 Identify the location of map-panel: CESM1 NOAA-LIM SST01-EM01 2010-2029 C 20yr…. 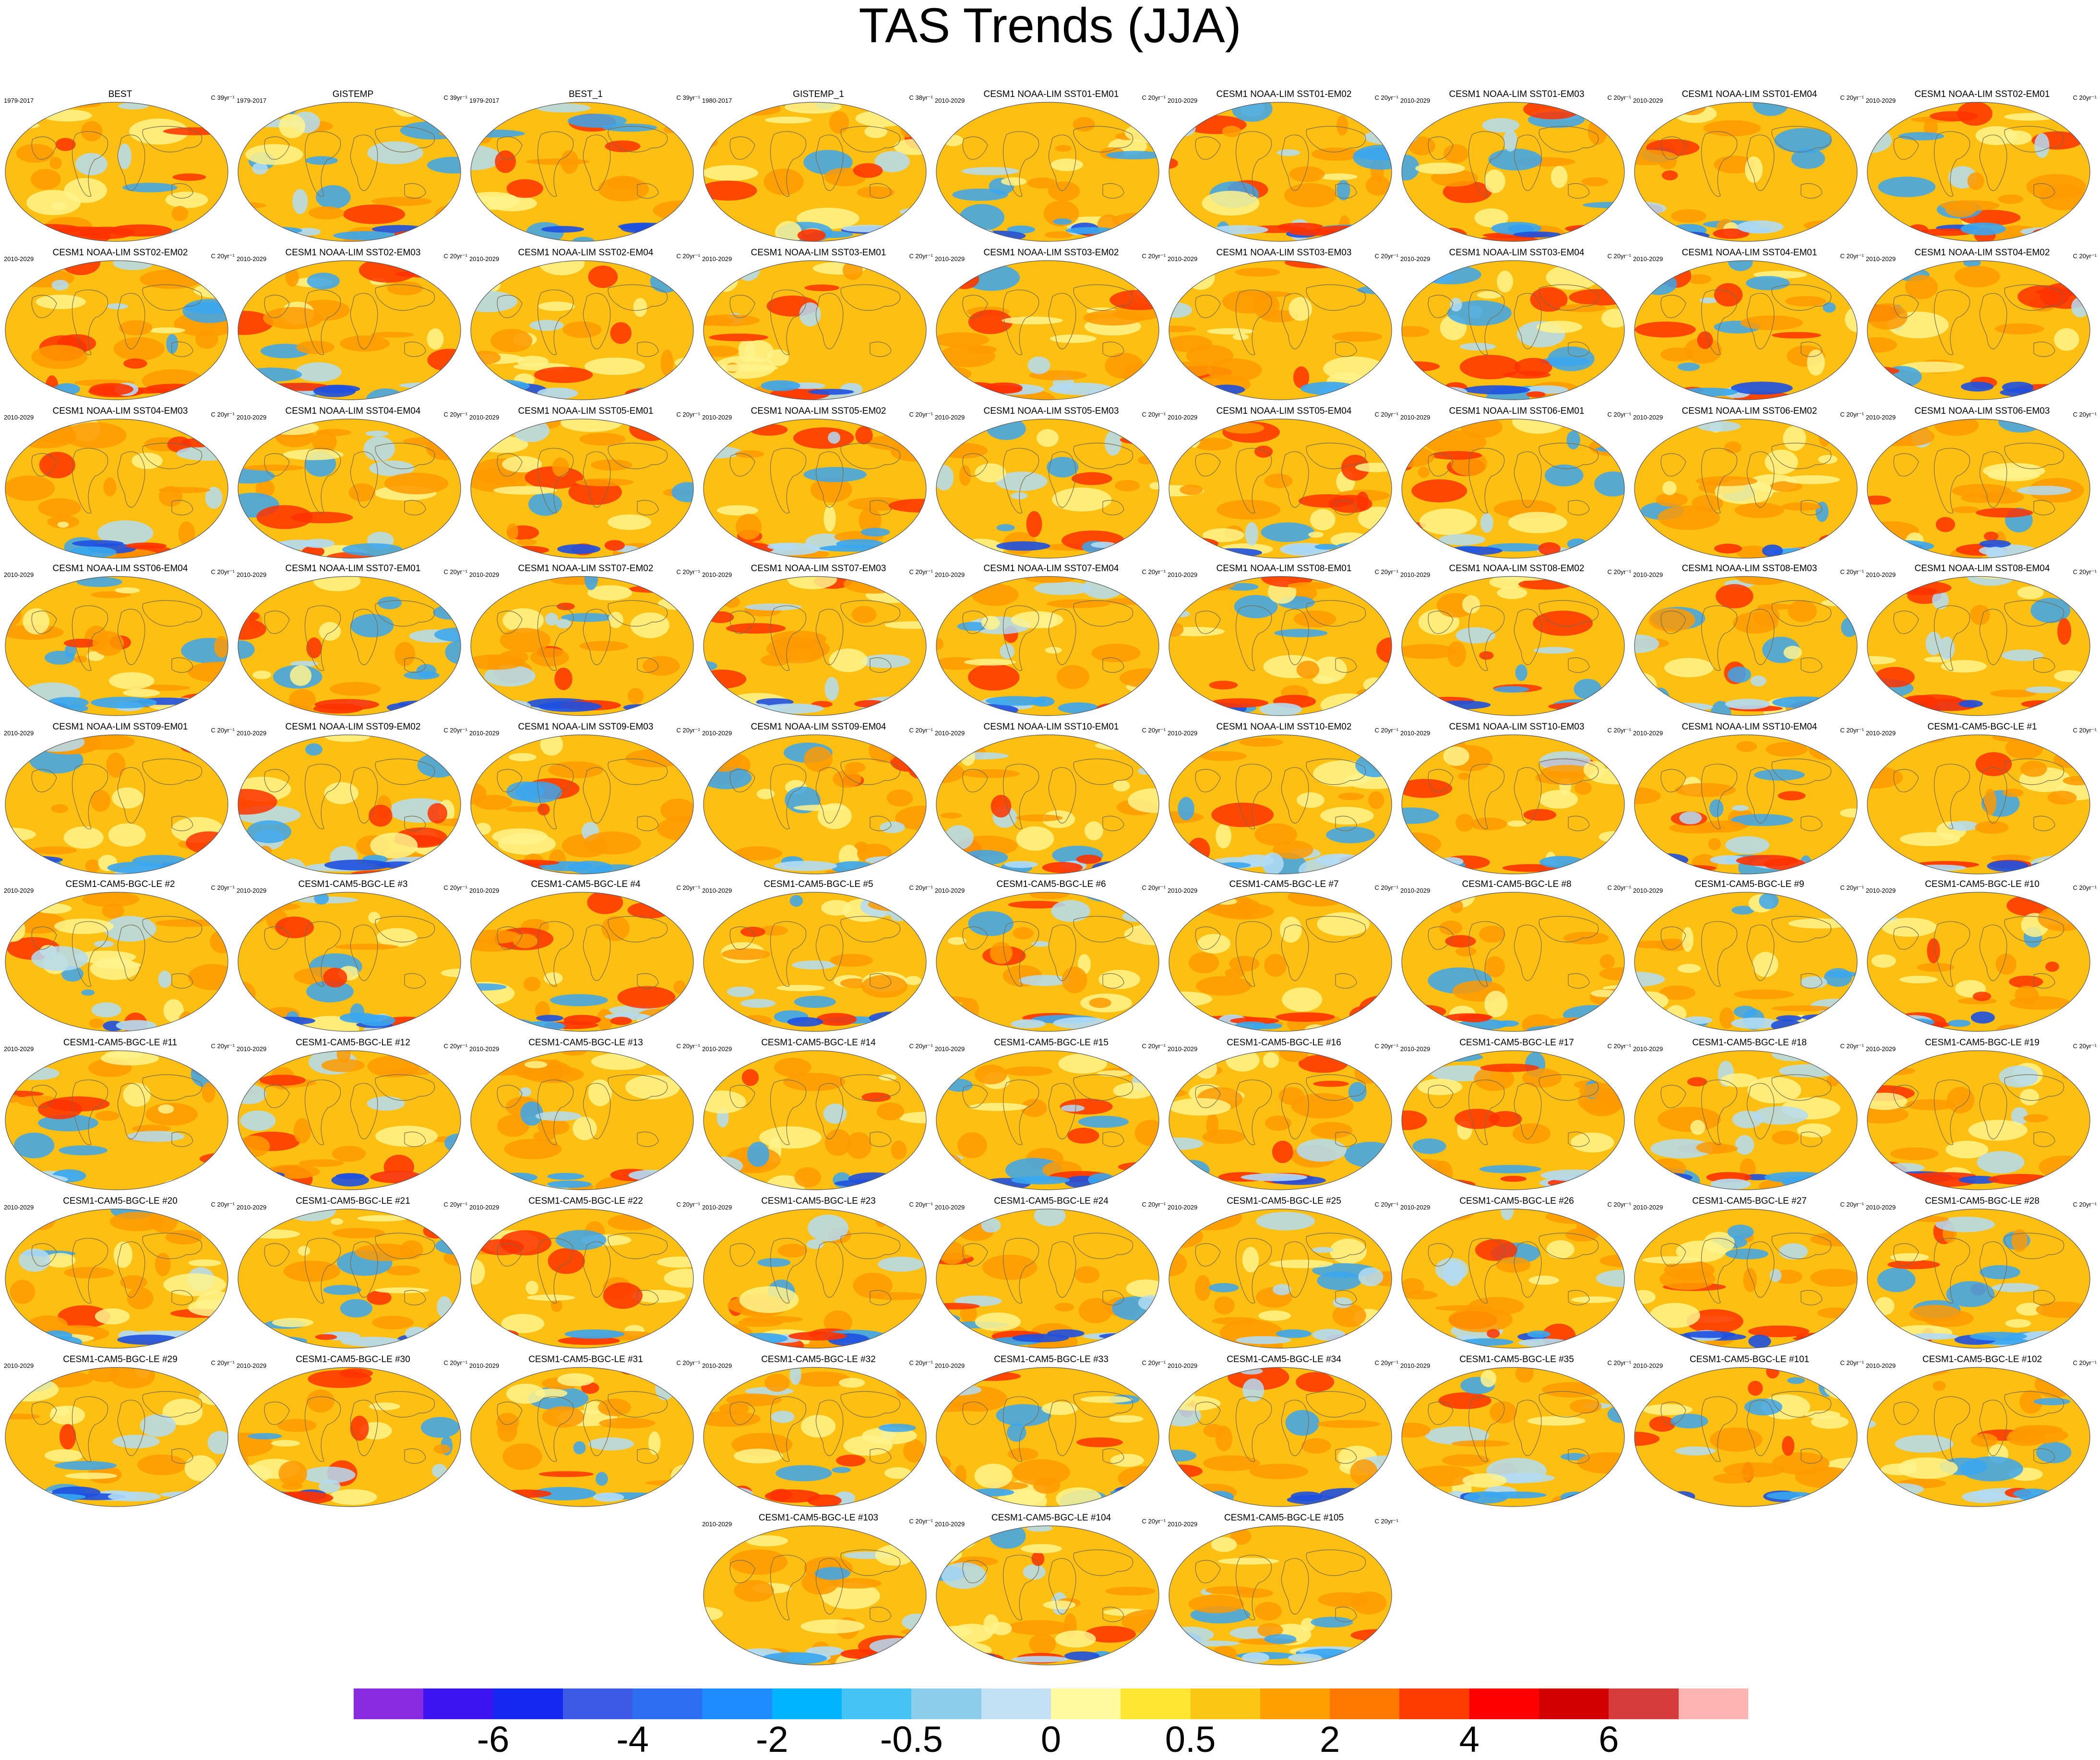
(1051, 166).